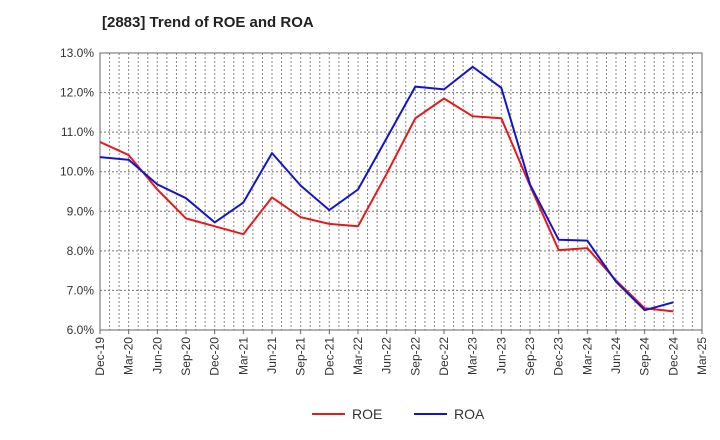  What do you see at coordinates (702, 356) in the screenshot?
I see `x-tick-label: Mar-25` at bounding box center [702, 356].